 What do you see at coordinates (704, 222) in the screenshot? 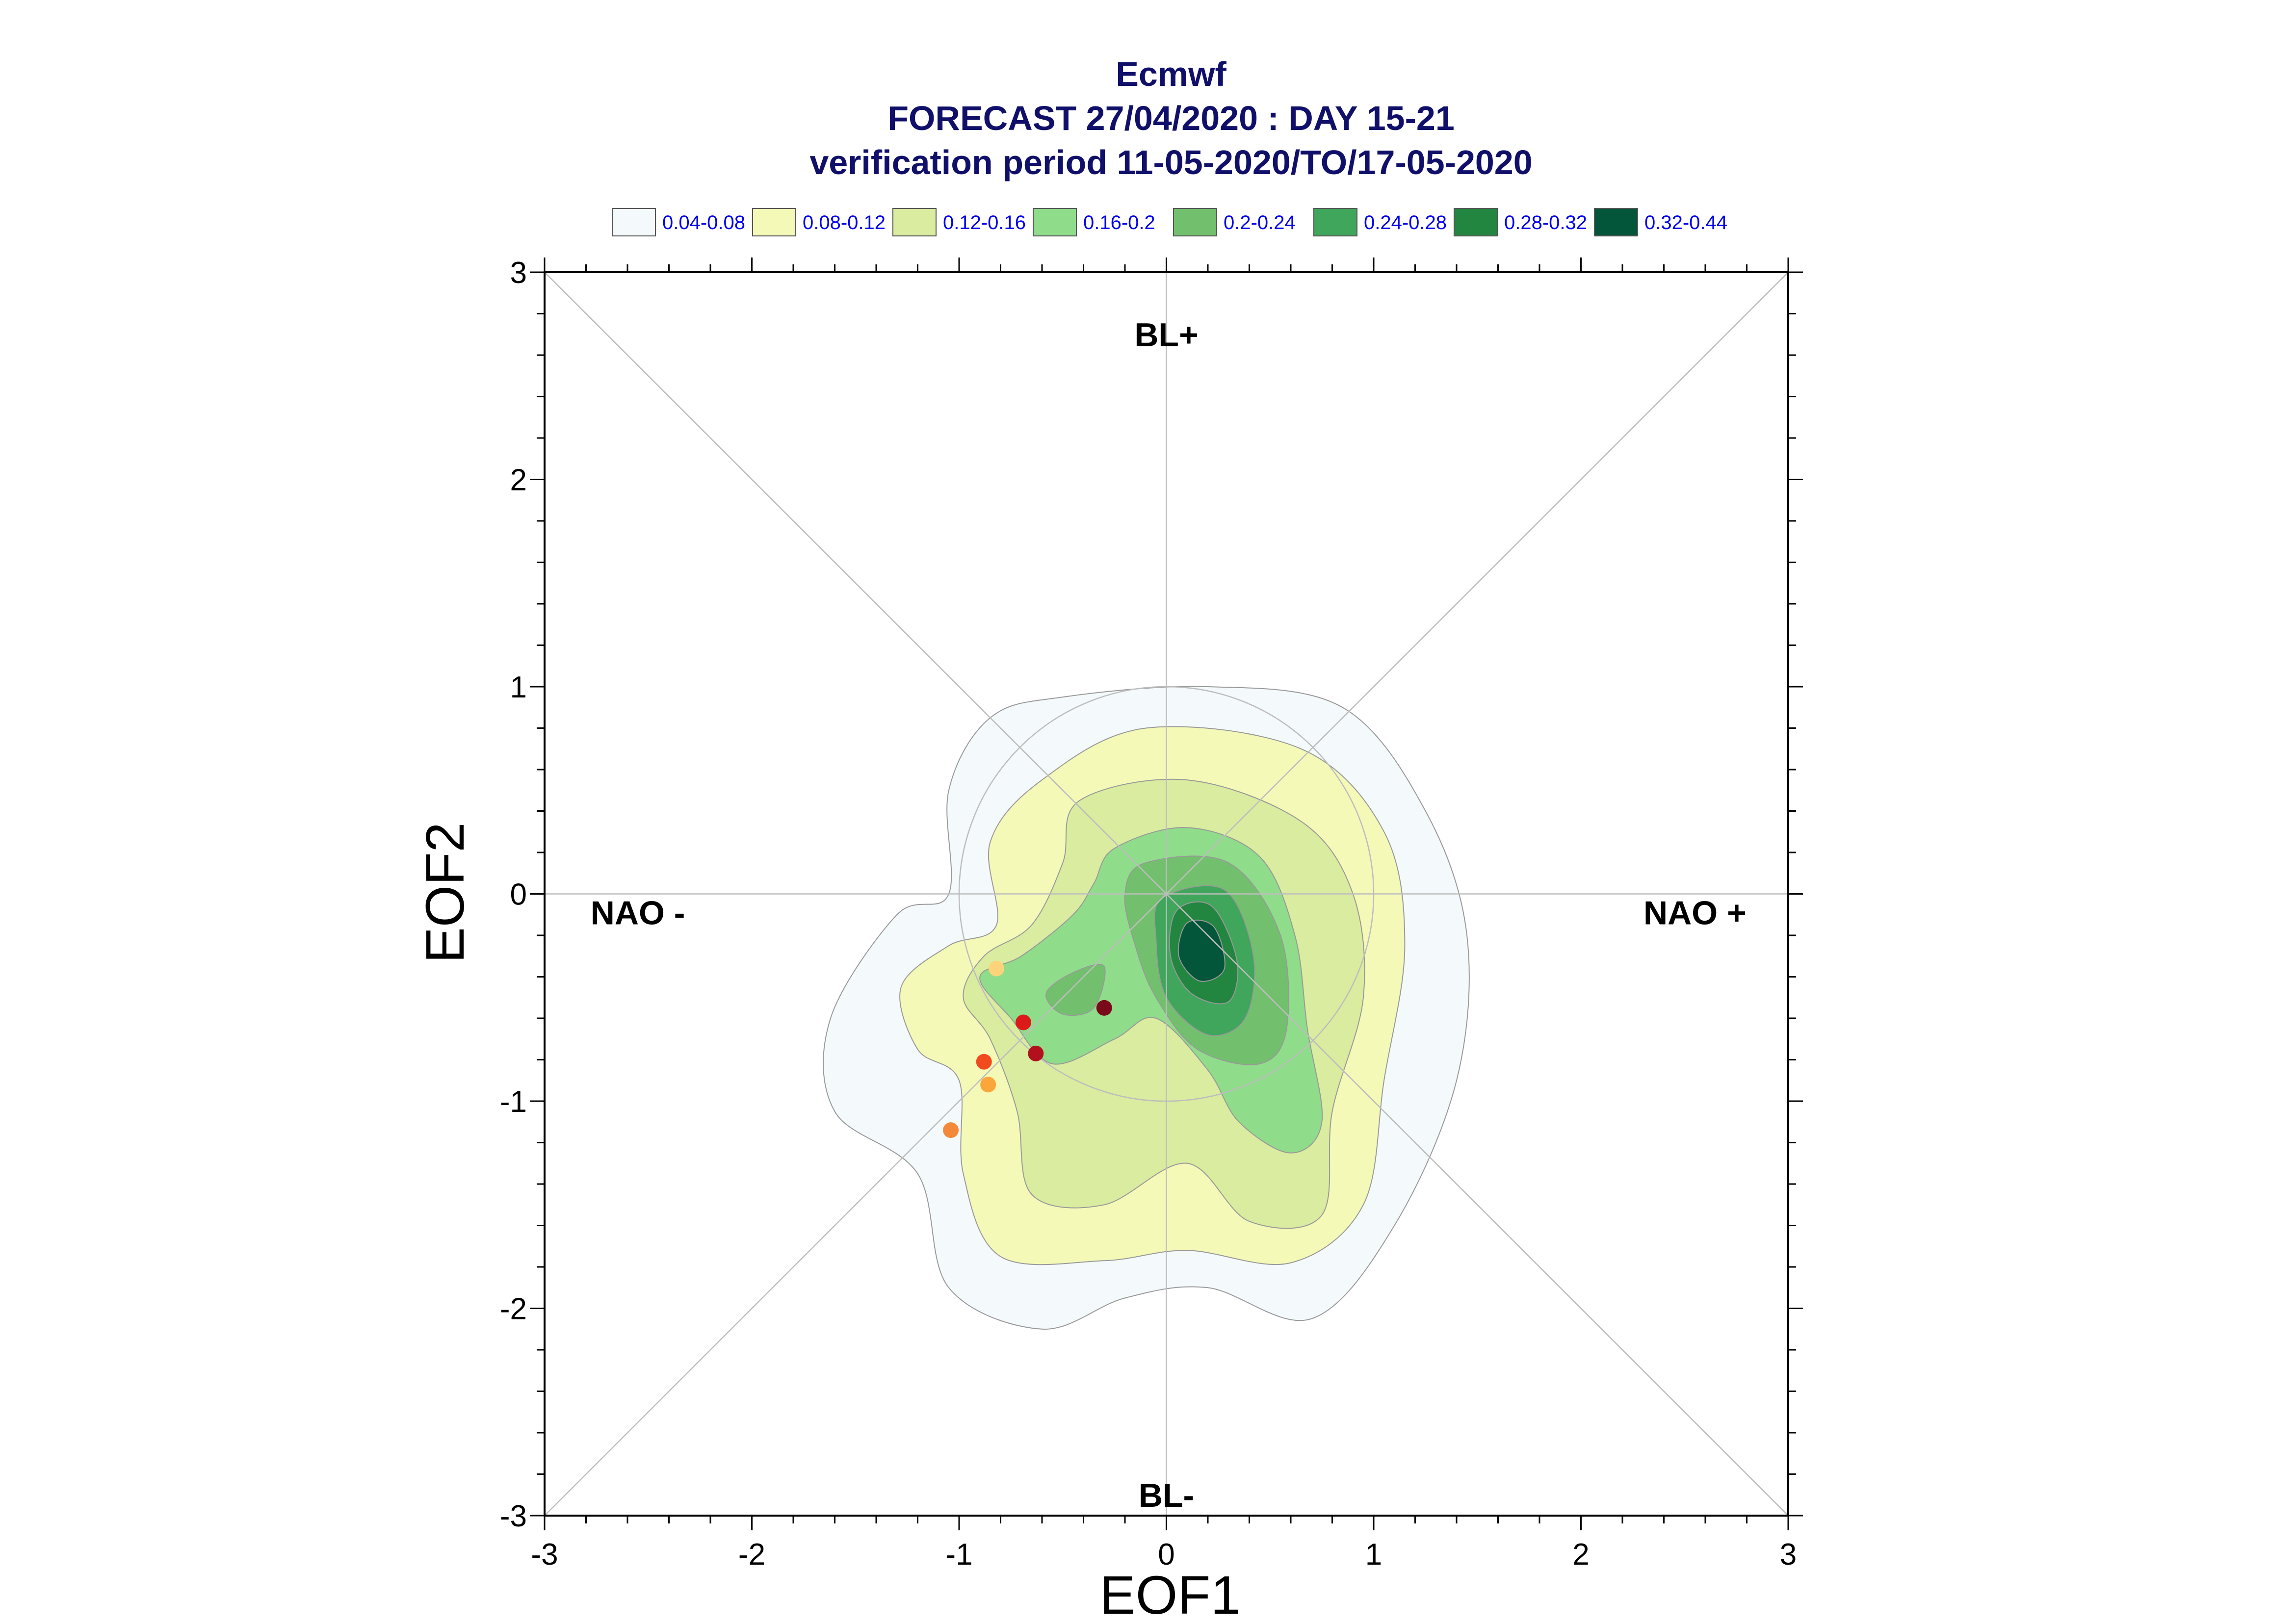
I see `legend-label: 0.04-0.08` at bounding box center [704, 222].